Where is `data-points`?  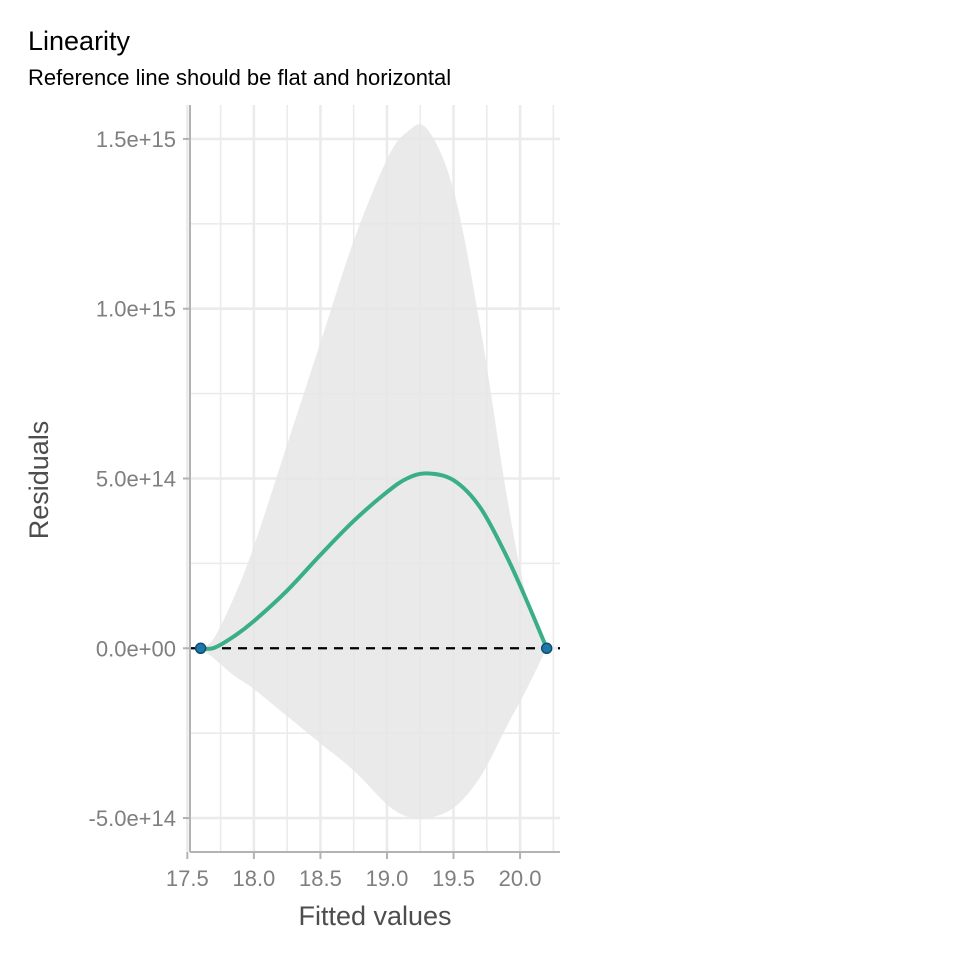 data-points is located at coordinates (373, 648).